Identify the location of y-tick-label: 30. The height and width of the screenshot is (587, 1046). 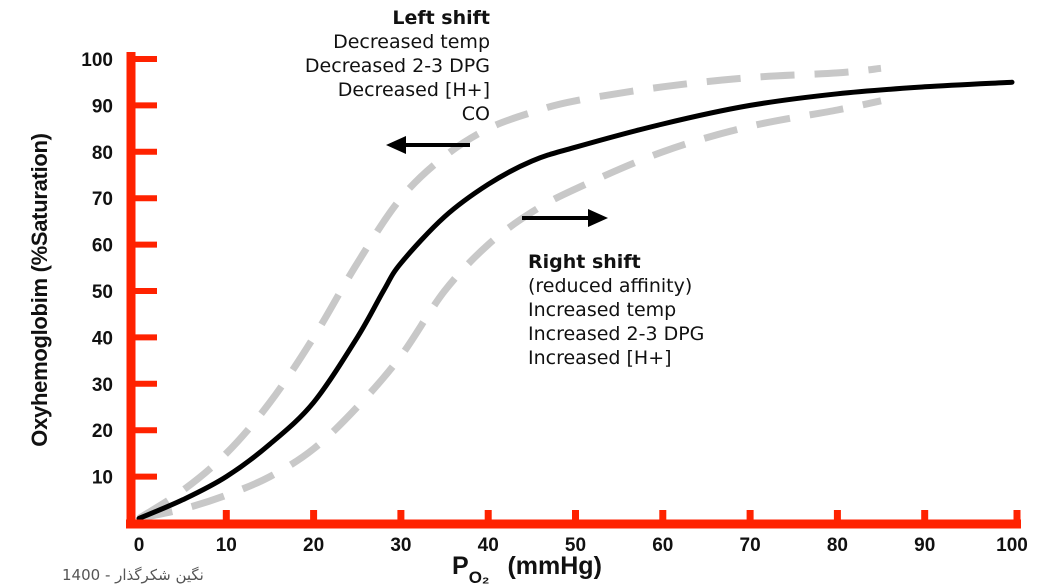
(102, 385).